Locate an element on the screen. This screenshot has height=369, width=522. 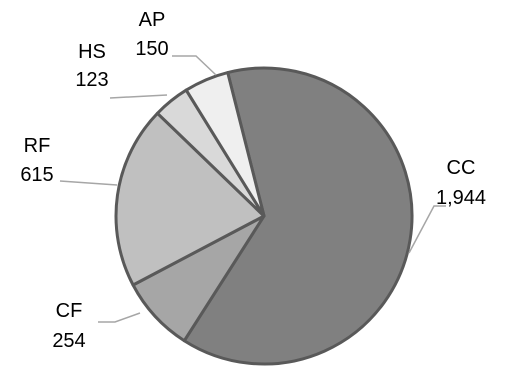
slice-value-cc: 1,944 is located at coordinates (461, 198).